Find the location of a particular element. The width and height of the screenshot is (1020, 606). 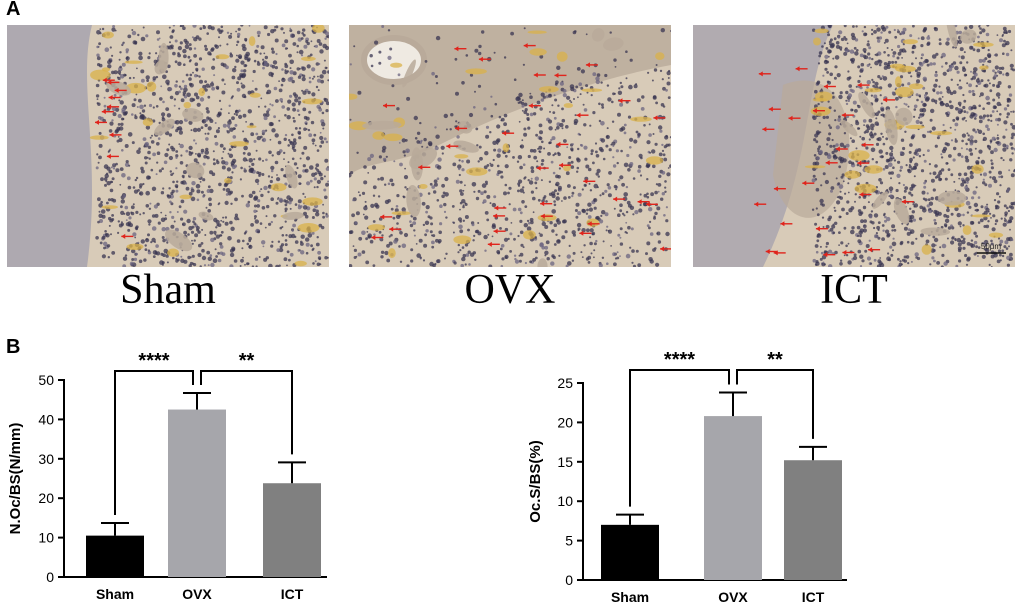

group-label-ovx: OVX is located at coordinates (510, 290).